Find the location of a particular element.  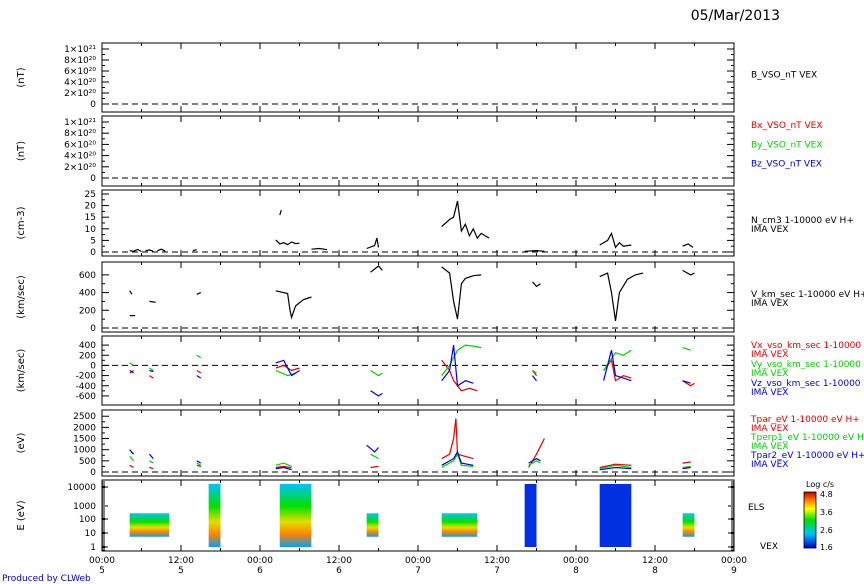

y-tick-label: -400 is located at coordinates (86, 387).